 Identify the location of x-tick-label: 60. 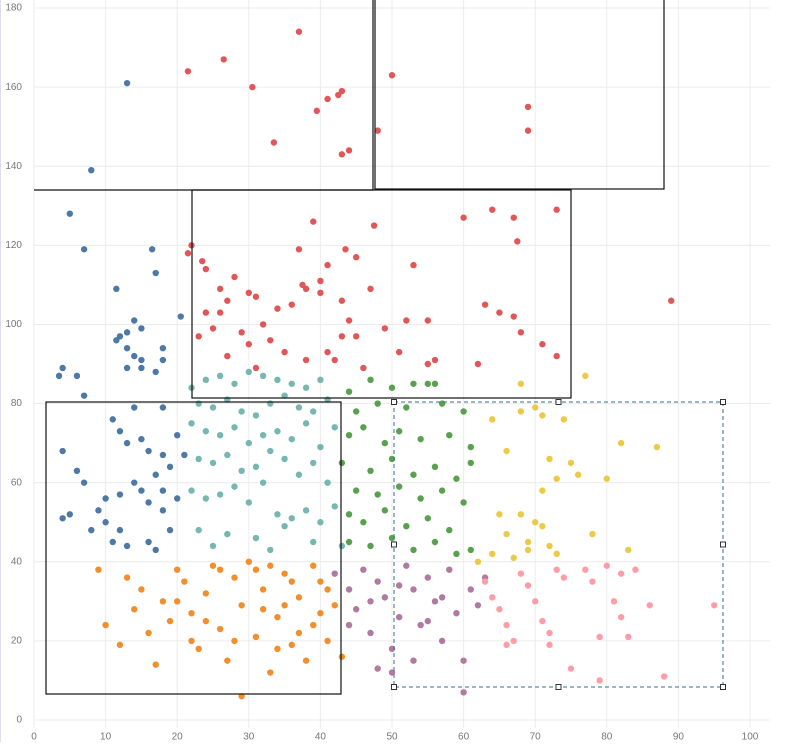
(464, 737).